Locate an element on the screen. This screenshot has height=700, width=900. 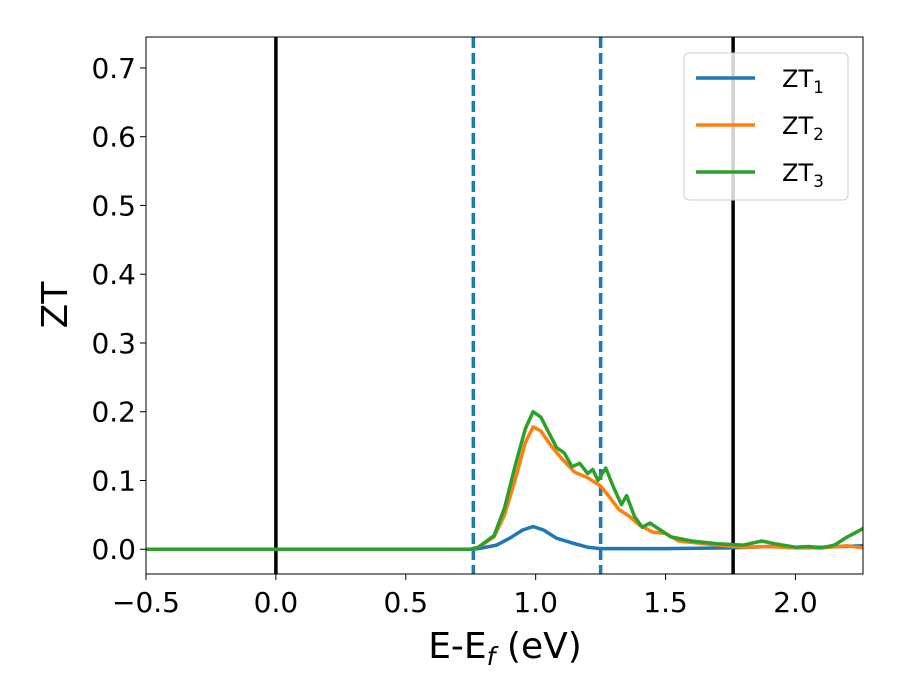
x-tick-label: 1.0 is located at coordinates (535, 602).